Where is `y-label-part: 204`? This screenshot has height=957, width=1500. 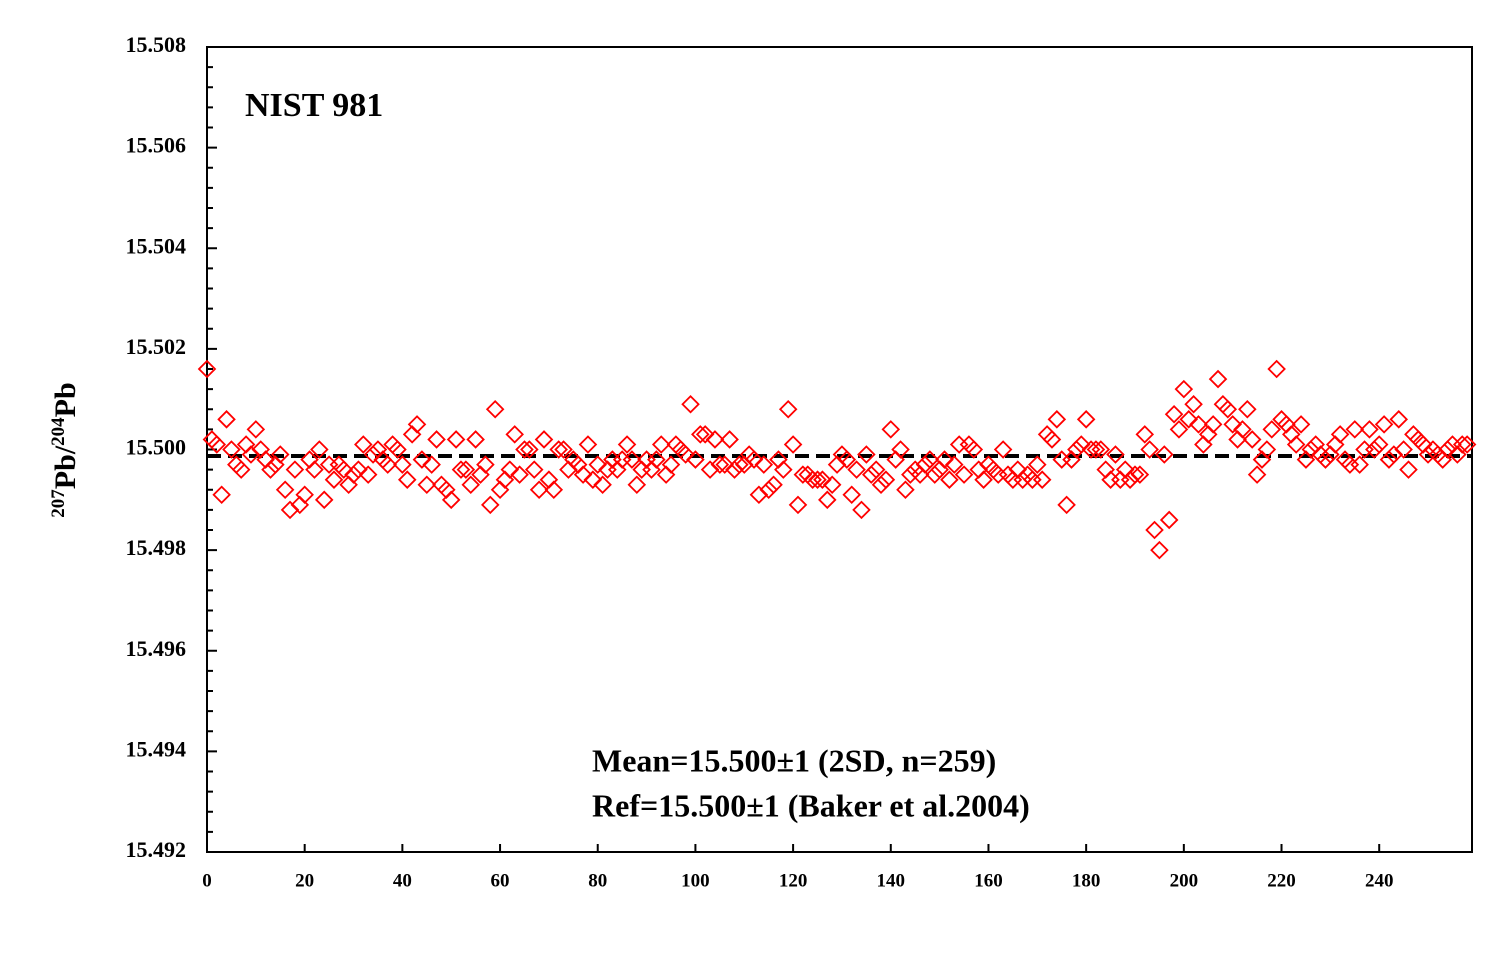 y-label-part: 204 is located at coordinates (58, 431).